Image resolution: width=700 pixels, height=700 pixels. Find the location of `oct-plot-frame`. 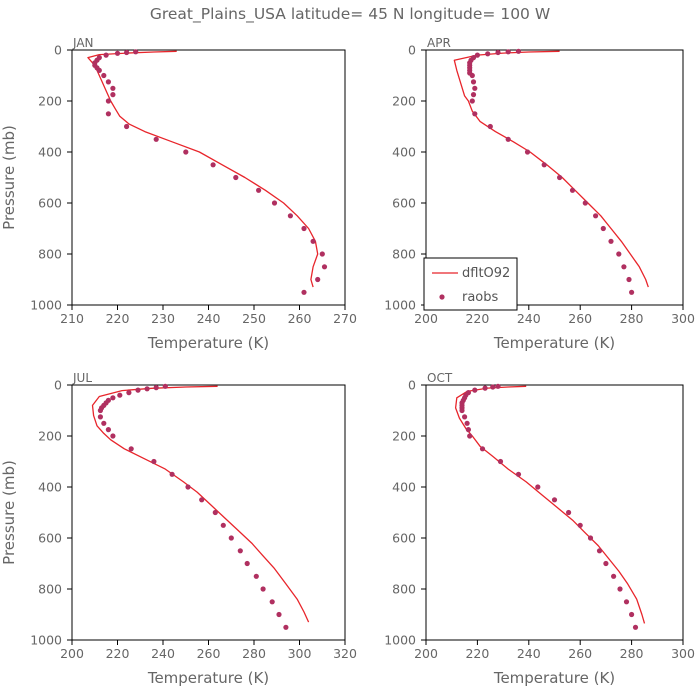

oct-plot-frame is located at coordinates (554, 512).